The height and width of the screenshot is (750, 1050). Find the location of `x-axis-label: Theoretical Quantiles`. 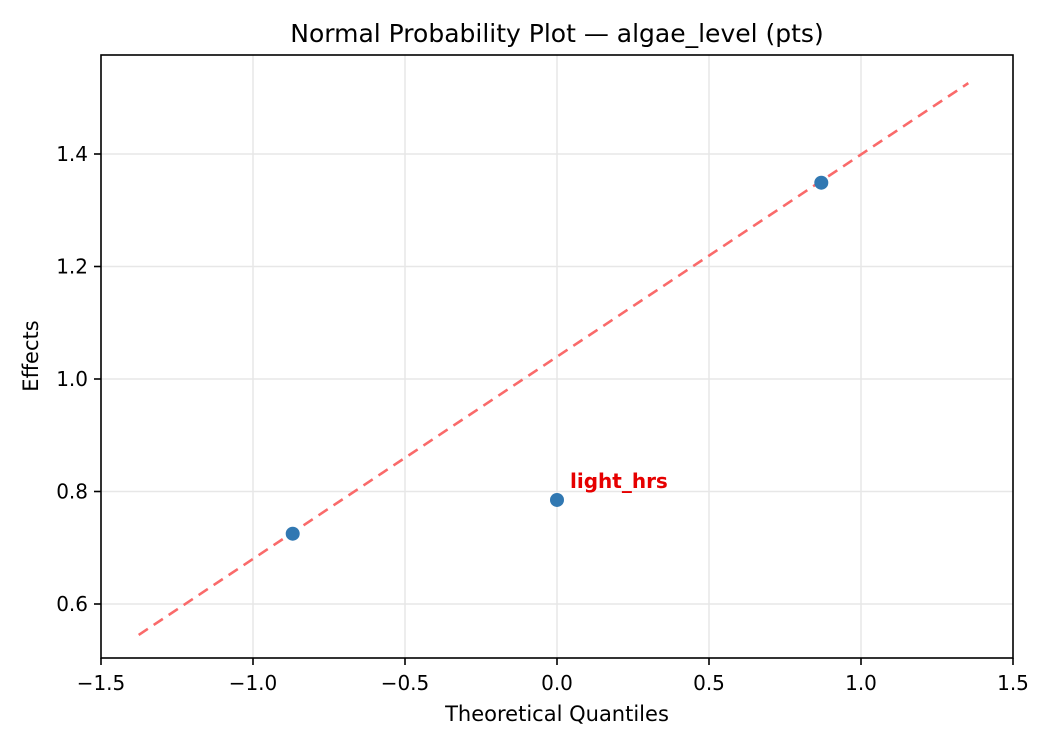

x-axis-label: Theoretical Quantiles is located at coordinates (557, 714).